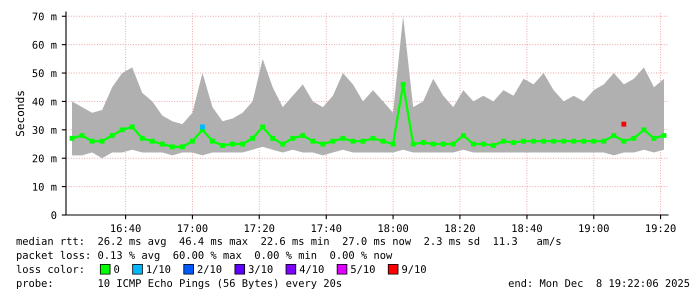 This screenshot has height=297, width=697. Describe the element at coordinates (594, 228) in the screenshot. I see `x-tick-label: 19:00` at that location.